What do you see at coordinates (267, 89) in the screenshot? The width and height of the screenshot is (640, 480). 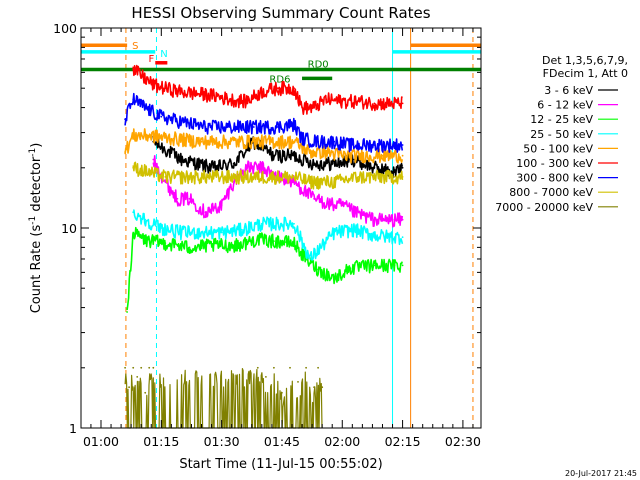 I see `series-100-300-kev` at bounding box center [267, 89].